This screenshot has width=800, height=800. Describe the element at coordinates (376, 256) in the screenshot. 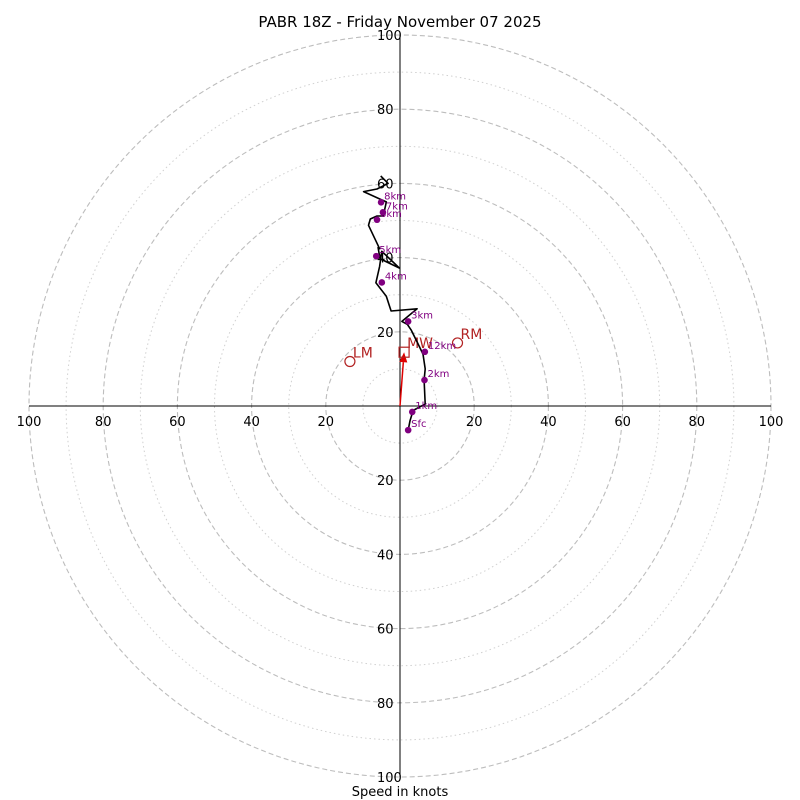

I see `height-marker-5km` at that location.